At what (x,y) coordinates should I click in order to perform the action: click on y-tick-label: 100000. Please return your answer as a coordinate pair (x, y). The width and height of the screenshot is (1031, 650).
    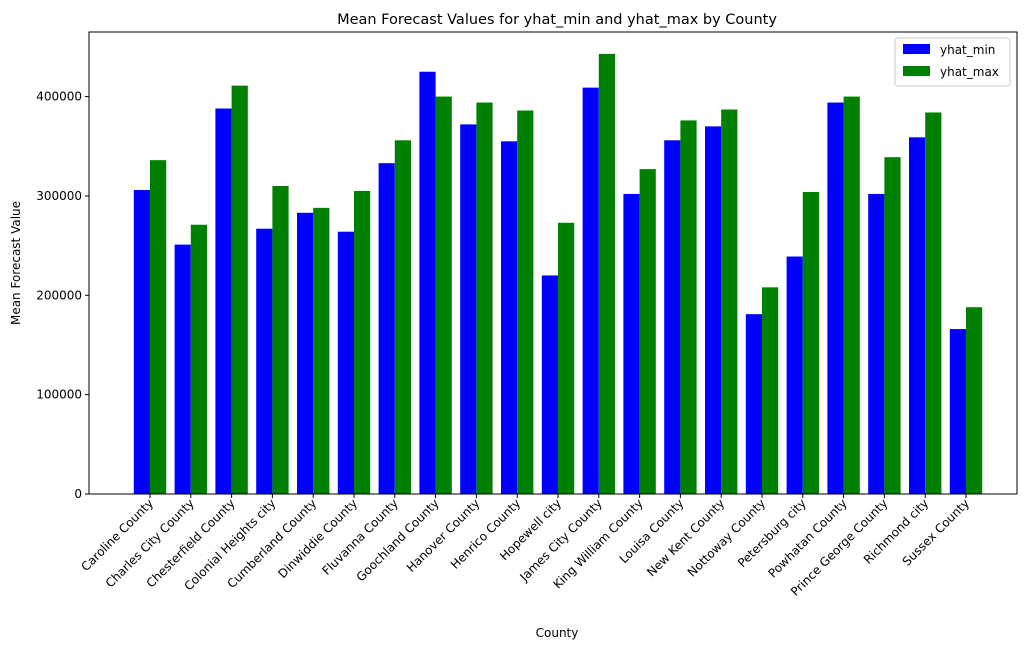
    Looking at the image, I should click on (59, 395).